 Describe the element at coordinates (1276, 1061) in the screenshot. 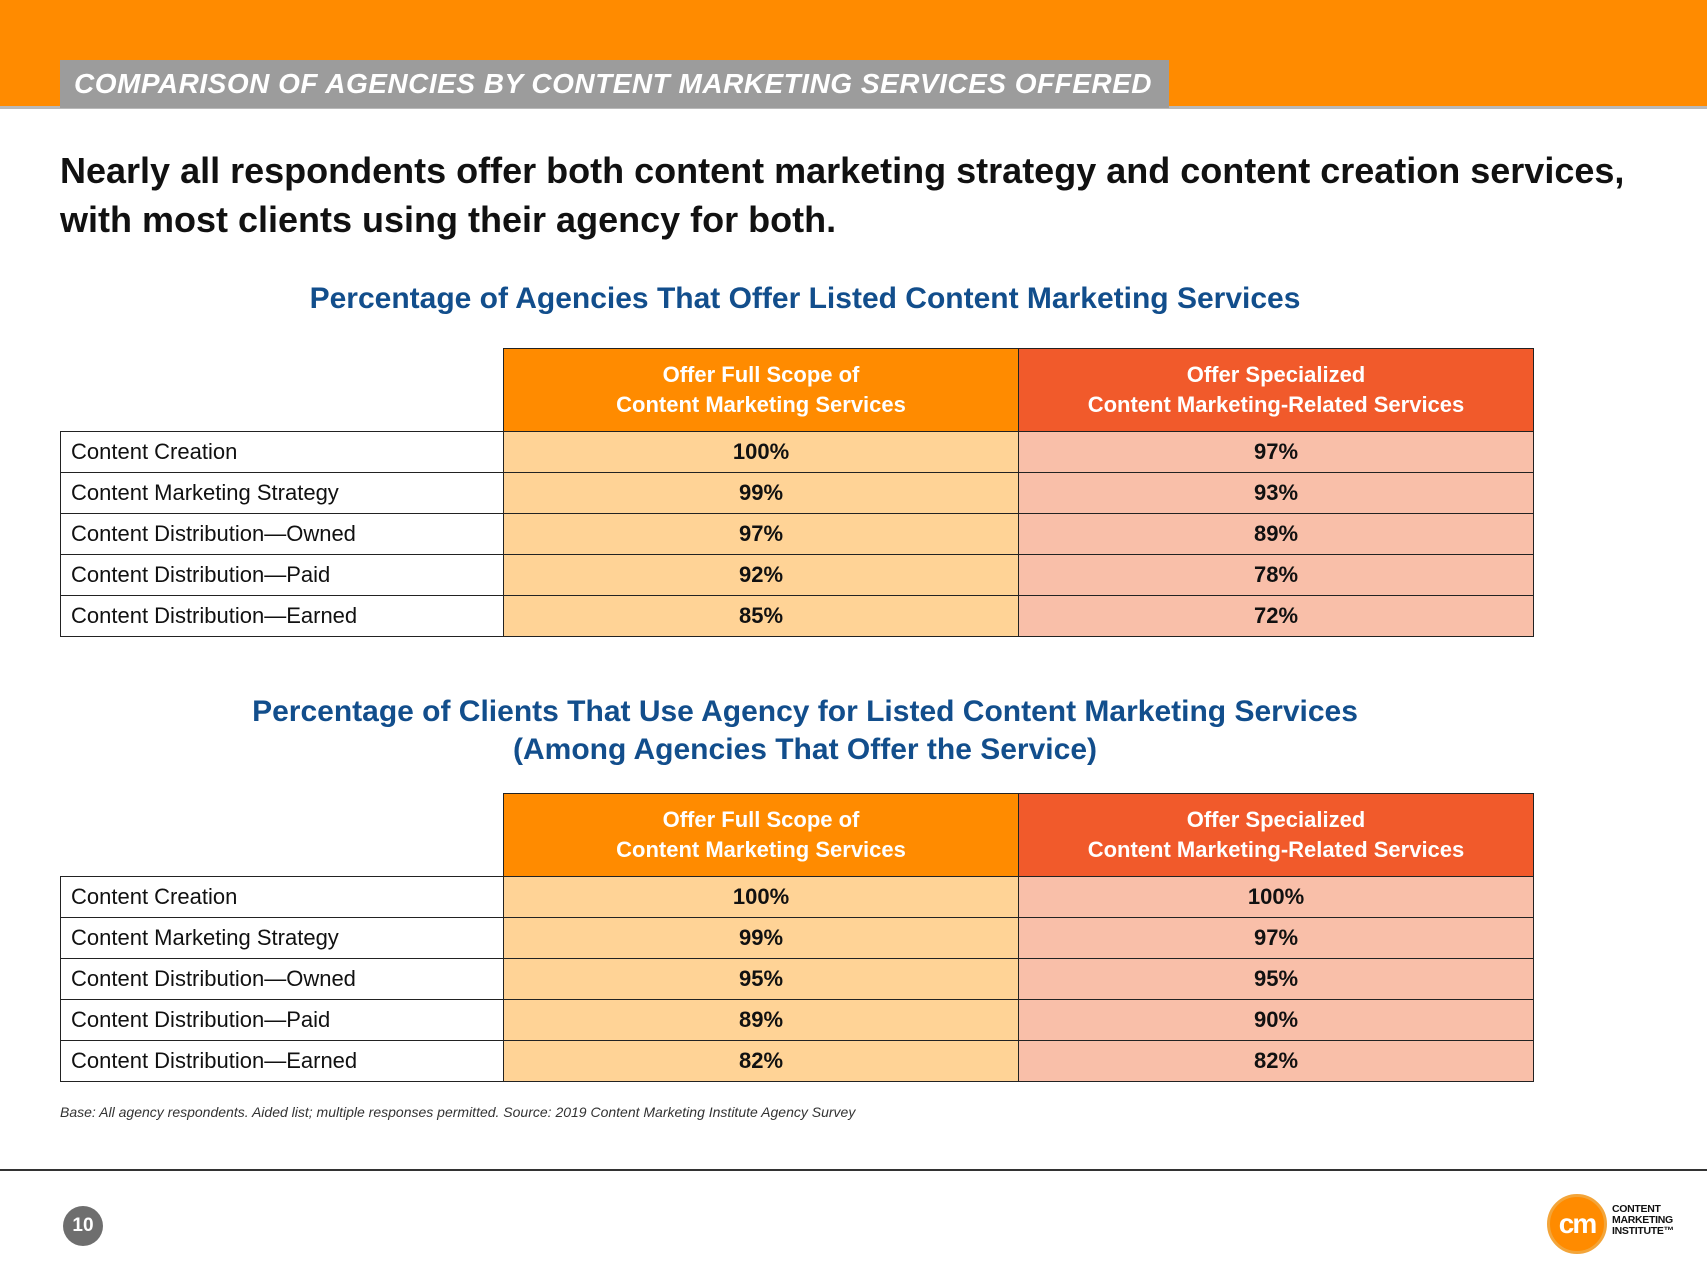

I see `value-specialized: 82%` at that location.